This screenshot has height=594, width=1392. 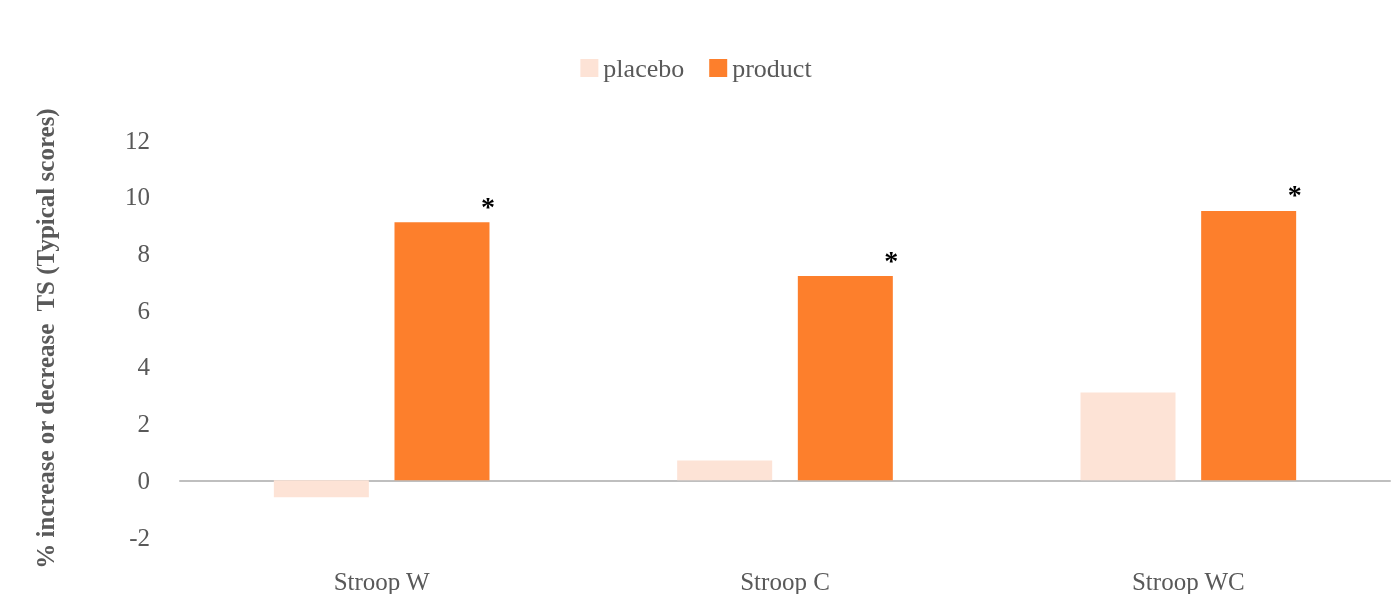 I want to click on y-tick-label: -2, so click(x=139, y=537).